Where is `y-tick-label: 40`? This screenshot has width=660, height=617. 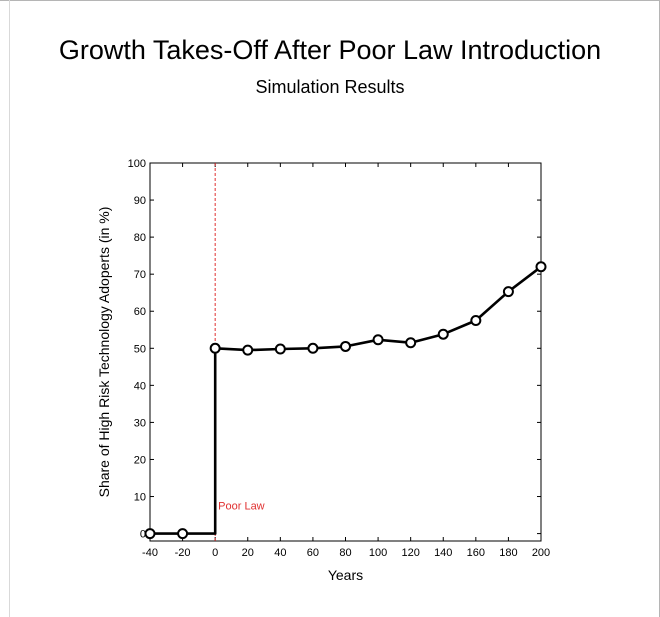
y-tick-label: 40 is located at coordinates (140, 386).